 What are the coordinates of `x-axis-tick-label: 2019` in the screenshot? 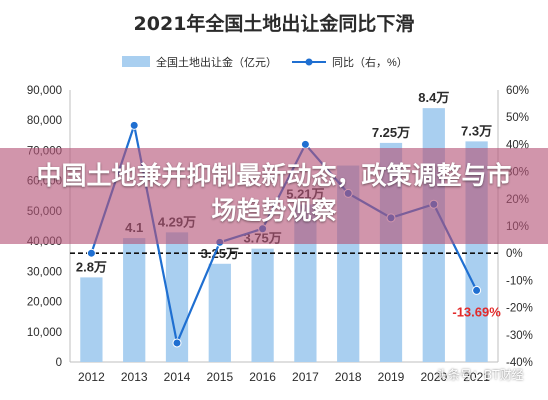 It's located at (391, 377).